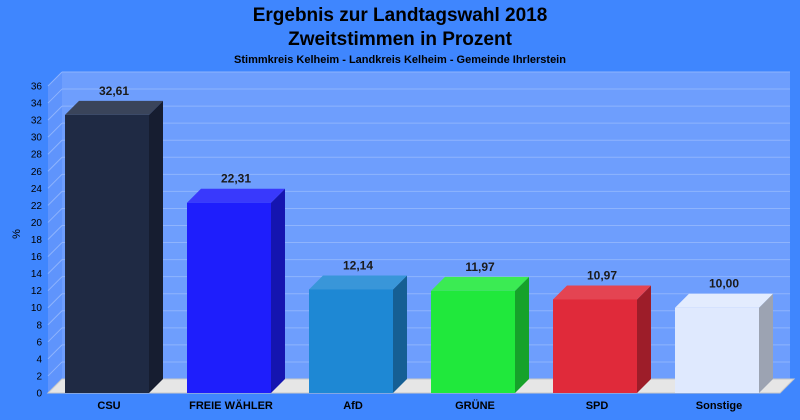 The height and width of the screenshot is (420, 800). I want to click on x-tick-label: CSU, so click(108, 406).